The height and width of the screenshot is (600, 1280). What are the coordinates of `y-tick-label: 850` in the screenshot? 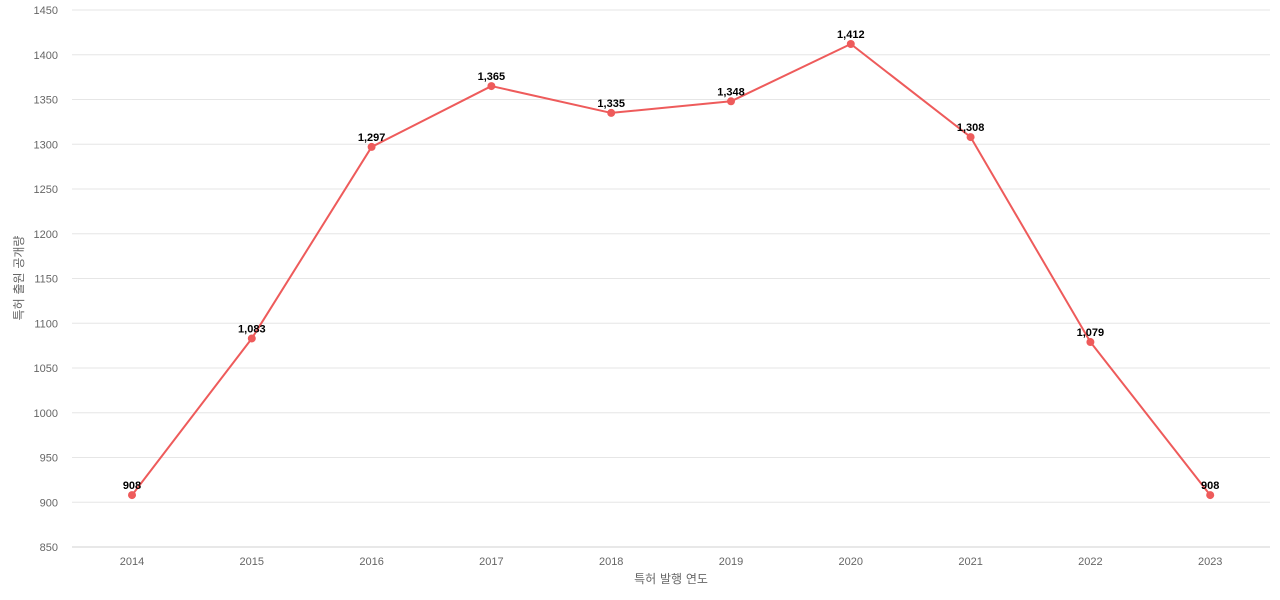 It's located at (49, 548).